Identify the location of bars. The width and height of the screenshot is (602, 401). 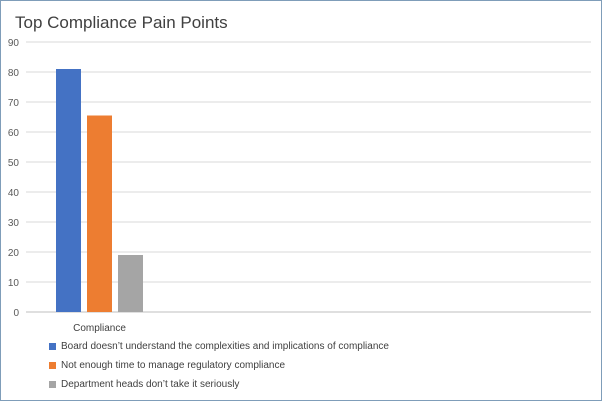
(99, 190).